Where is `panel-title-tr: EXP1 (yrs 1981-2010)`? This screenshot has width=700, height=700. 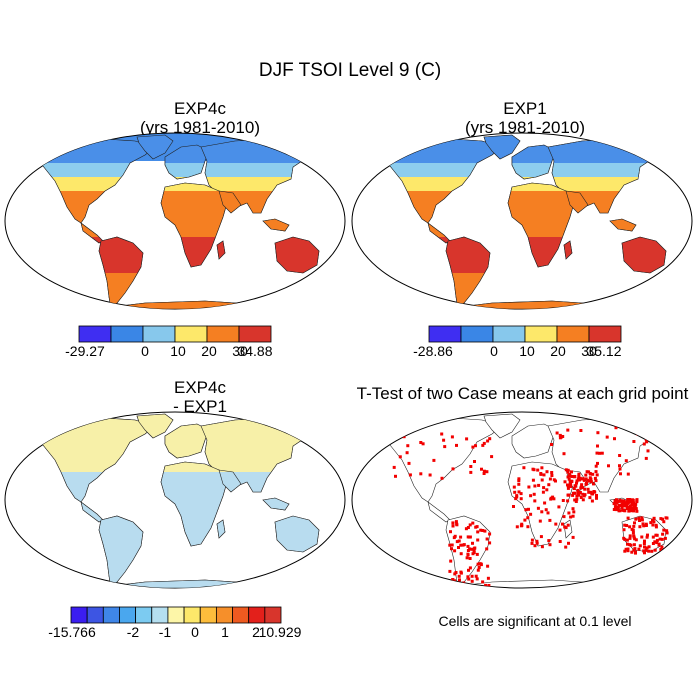
panel-title-tr: EXP1 (yrs 1981-2010) is located at coordinates (525, 118).